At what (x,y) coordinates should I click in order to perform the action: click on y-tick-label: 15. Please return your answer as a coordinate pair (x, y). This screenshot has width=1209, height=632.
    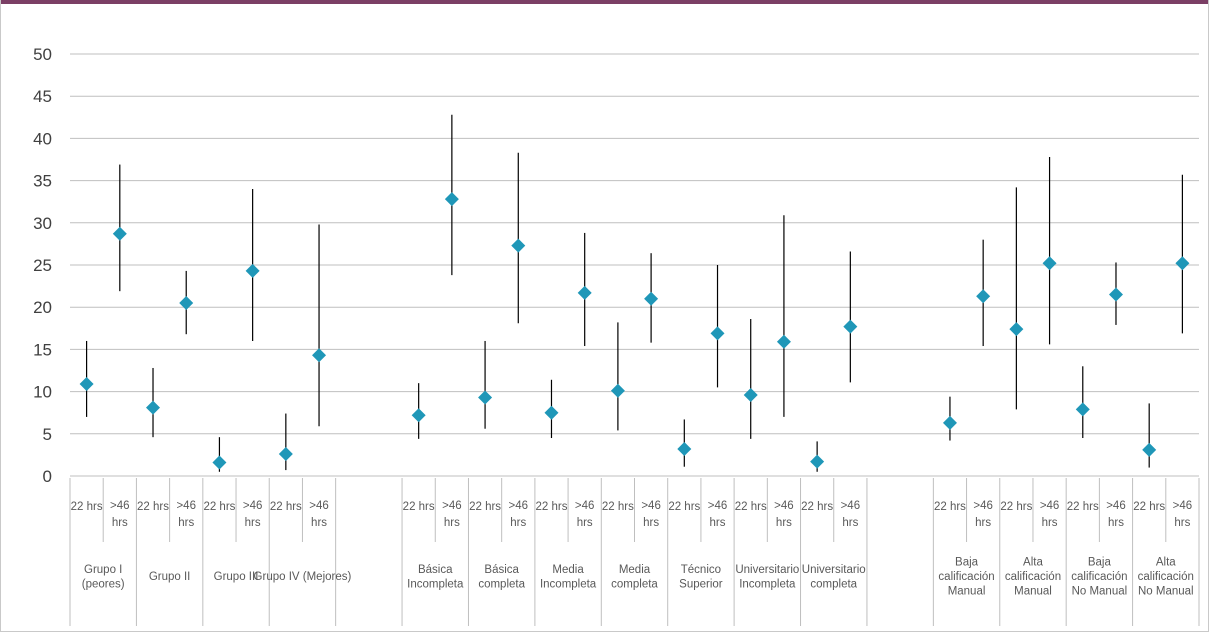
    Looking at the image, I should click on (42, 349).